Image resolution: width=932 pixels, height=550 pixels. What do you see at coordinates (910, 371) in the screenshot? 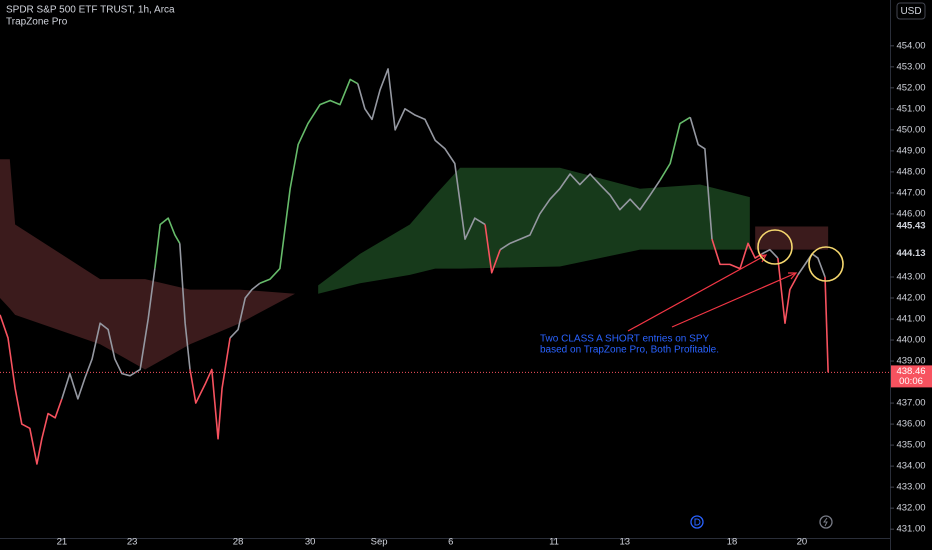
I see `last-price-label: 438.46` at bounding box center [910, 371].